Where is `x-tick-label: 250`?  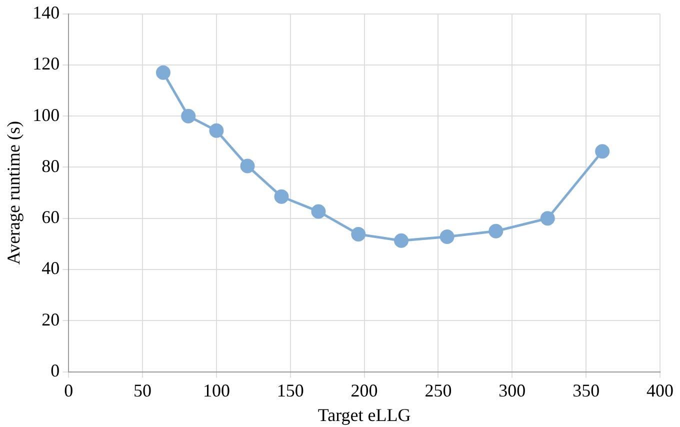 x-tick-label: 250 is located at coordinates (438, 390).